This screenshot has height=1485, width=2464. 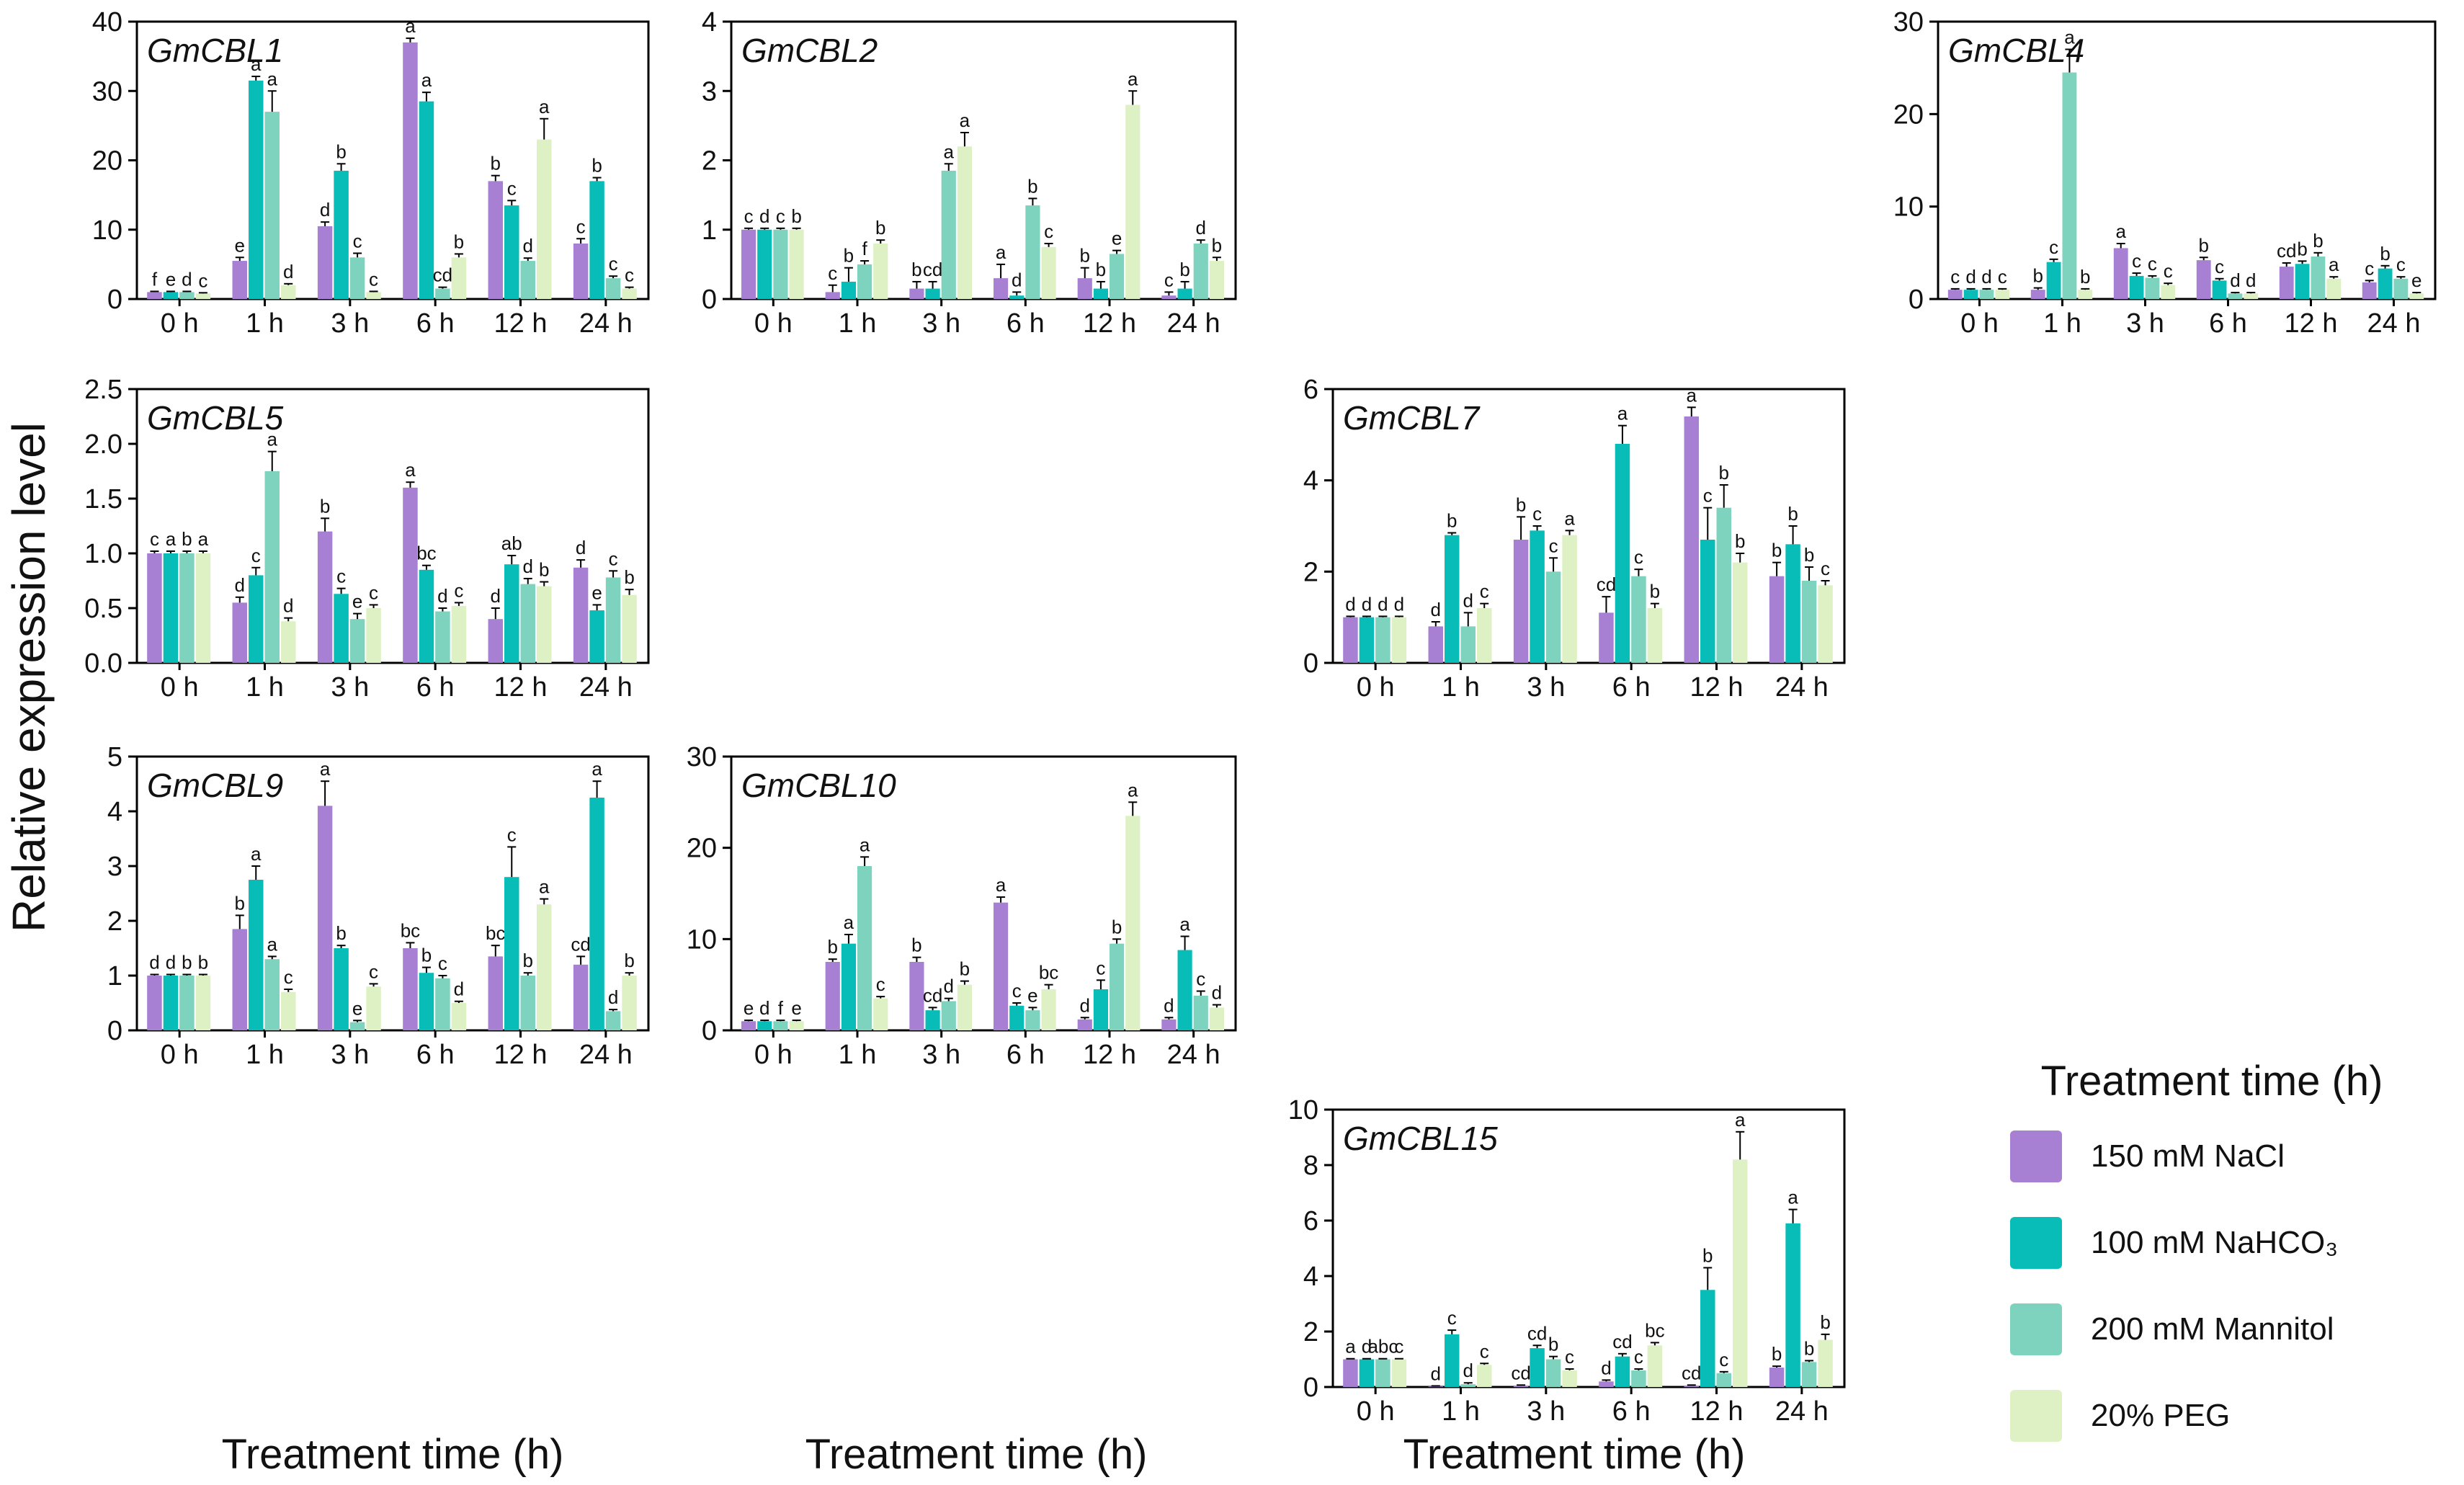 I want to click on legend-label-nahco3: 100 mM NaHCO₃, so click(x=2215, y=1242).